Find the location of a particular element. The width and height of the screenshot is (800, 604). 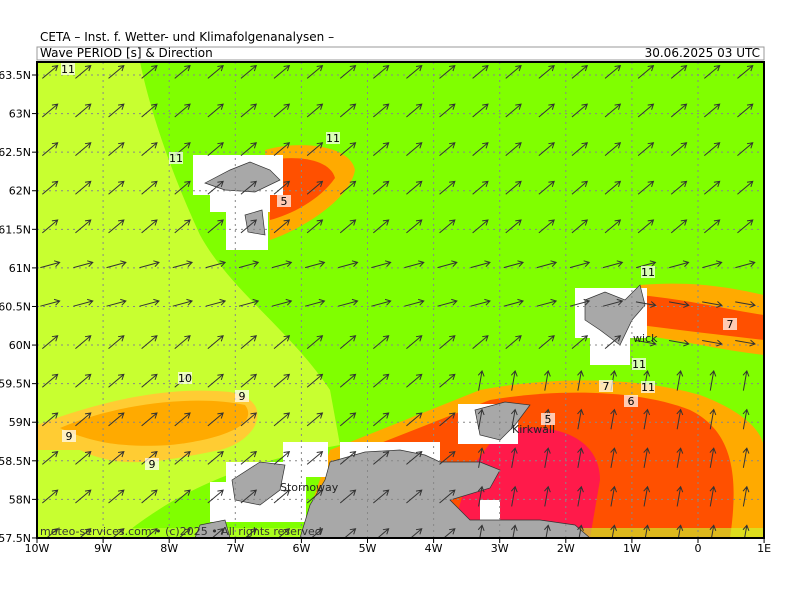

lat-label: 63.5N is located at coordinates (15, 75).